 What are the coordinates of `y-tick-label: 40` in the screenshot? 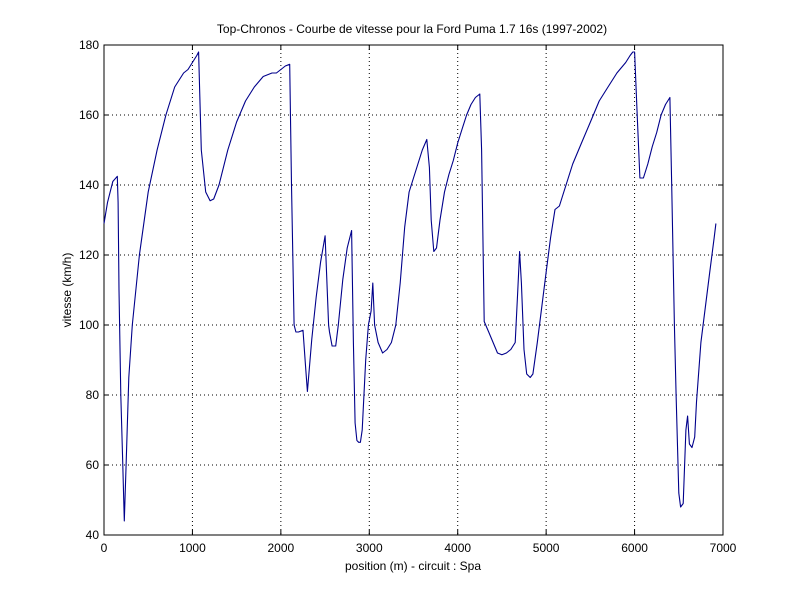 It's located at (93, 535).